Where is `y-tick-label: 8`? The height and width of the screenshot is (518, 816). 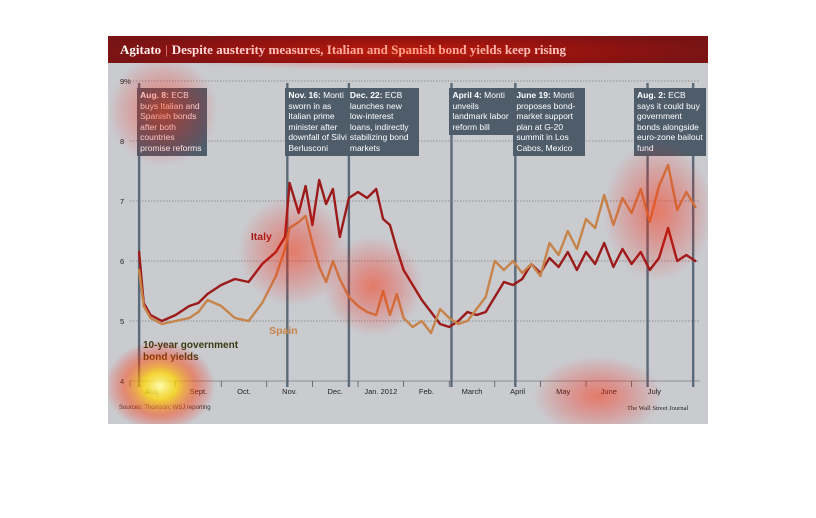
y-tick-label: 8 is located at coordinates (122, 141).